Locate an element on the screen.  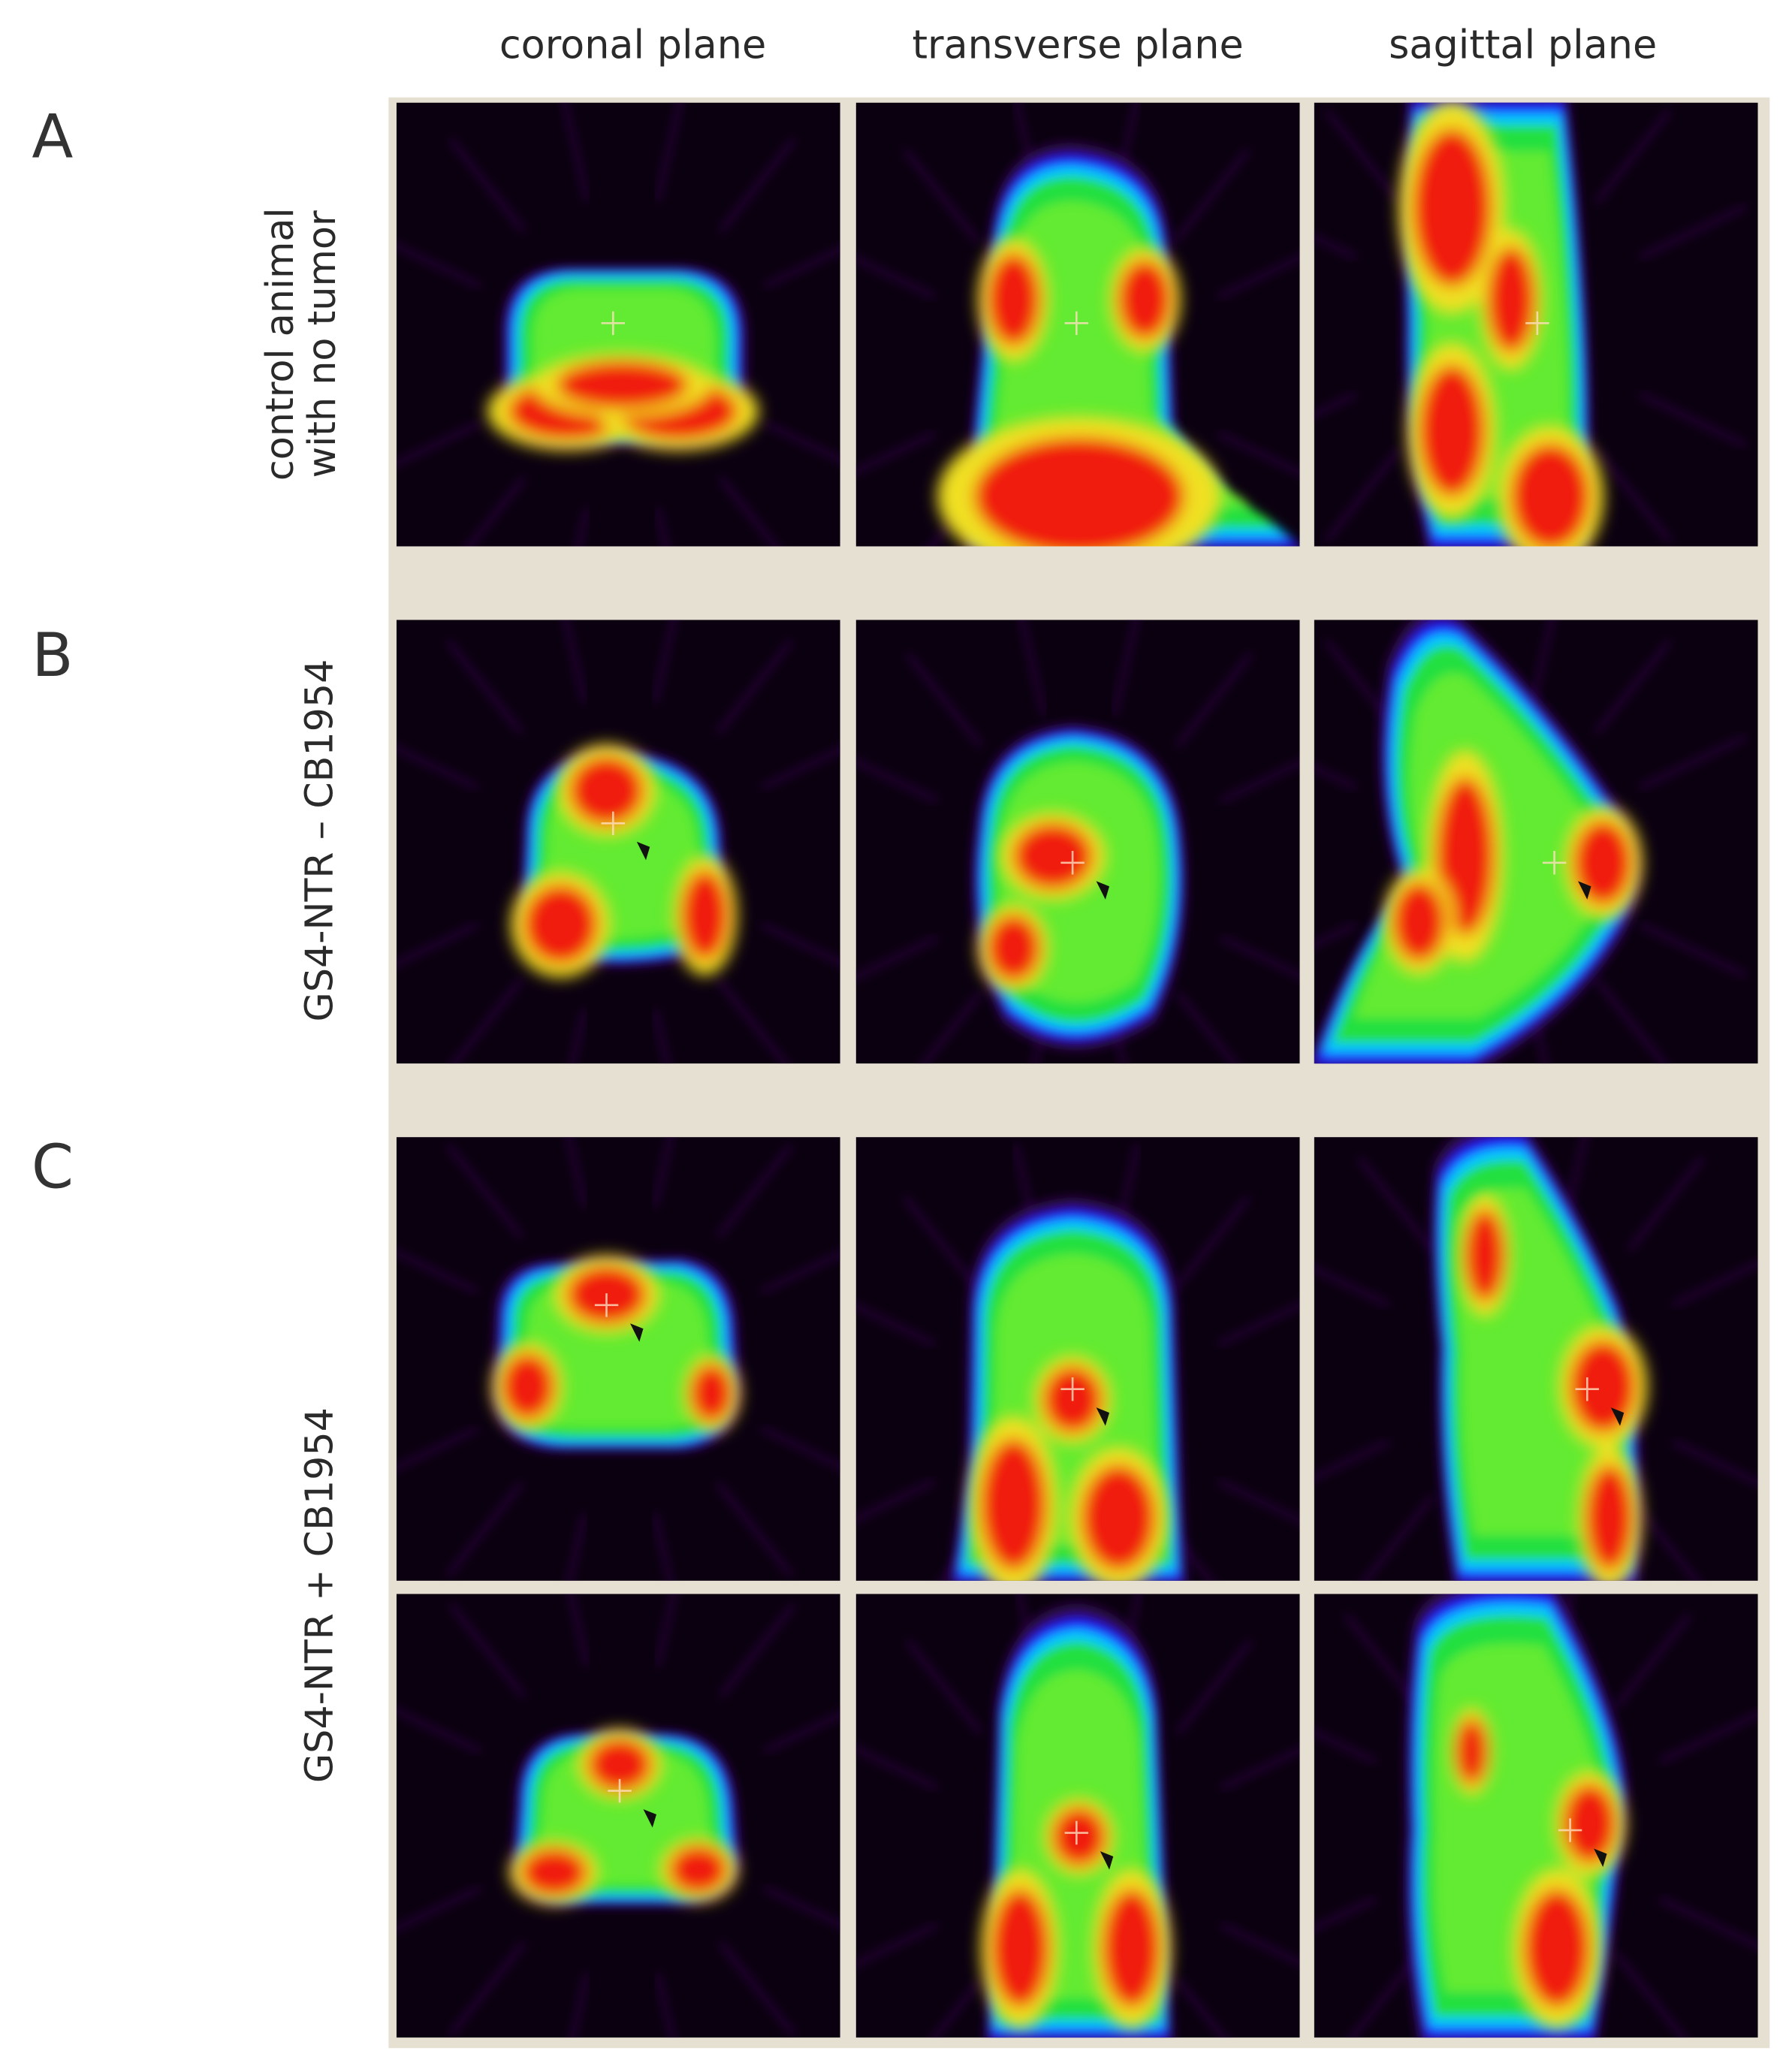
row-label: with no tumor is located at coordinates (322, 344).